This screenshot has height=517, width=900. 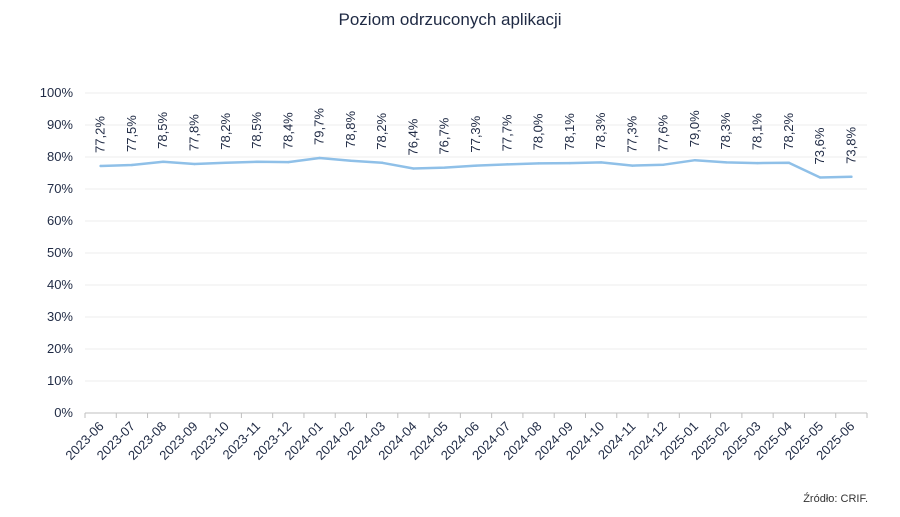 I want to click on data-label: 78,4%, so click(x=287, y=130).